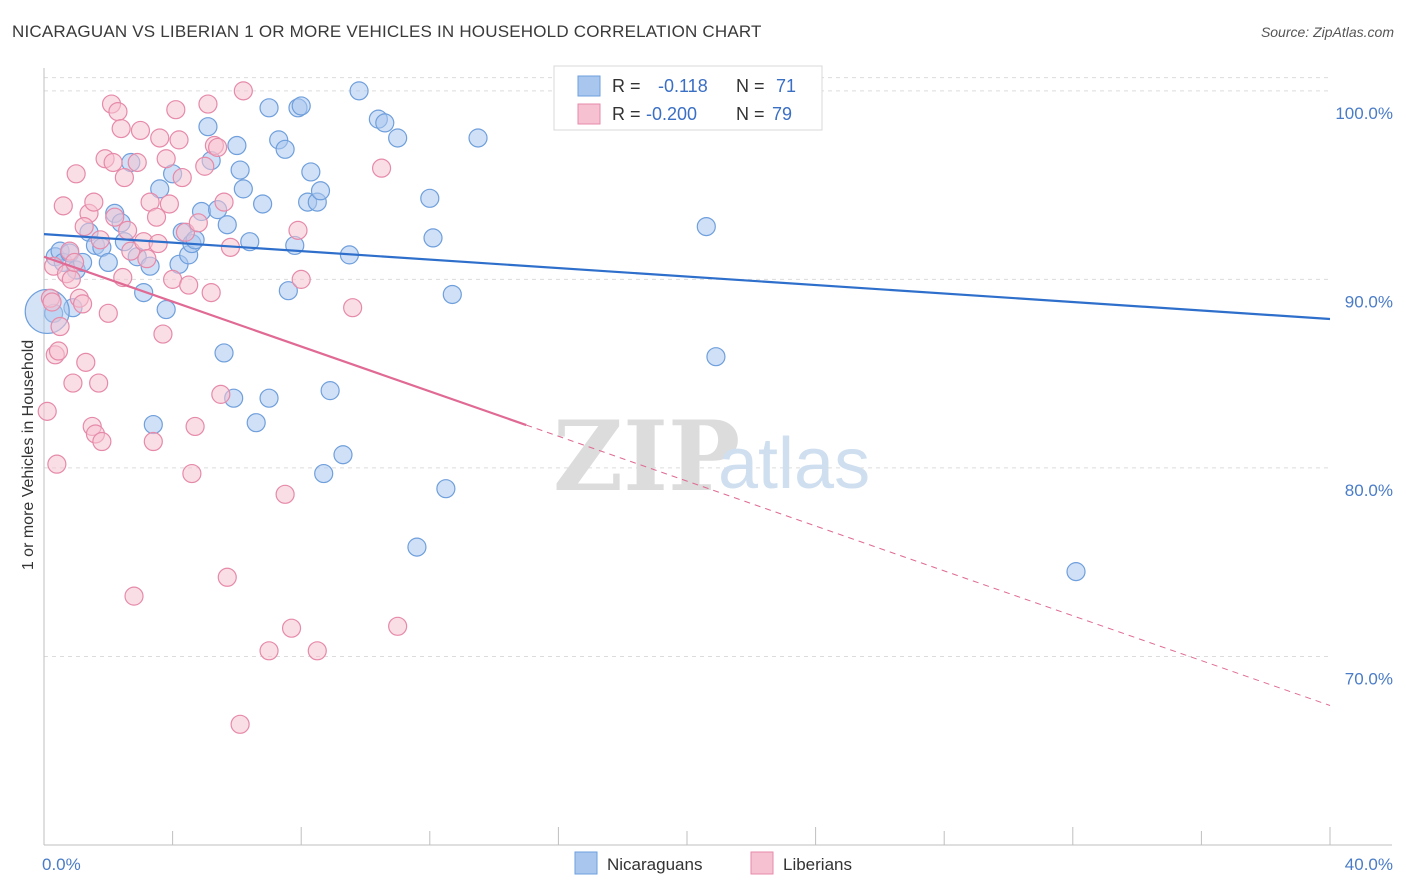  I want to click on trend-line-liberians, so click(285, 341).